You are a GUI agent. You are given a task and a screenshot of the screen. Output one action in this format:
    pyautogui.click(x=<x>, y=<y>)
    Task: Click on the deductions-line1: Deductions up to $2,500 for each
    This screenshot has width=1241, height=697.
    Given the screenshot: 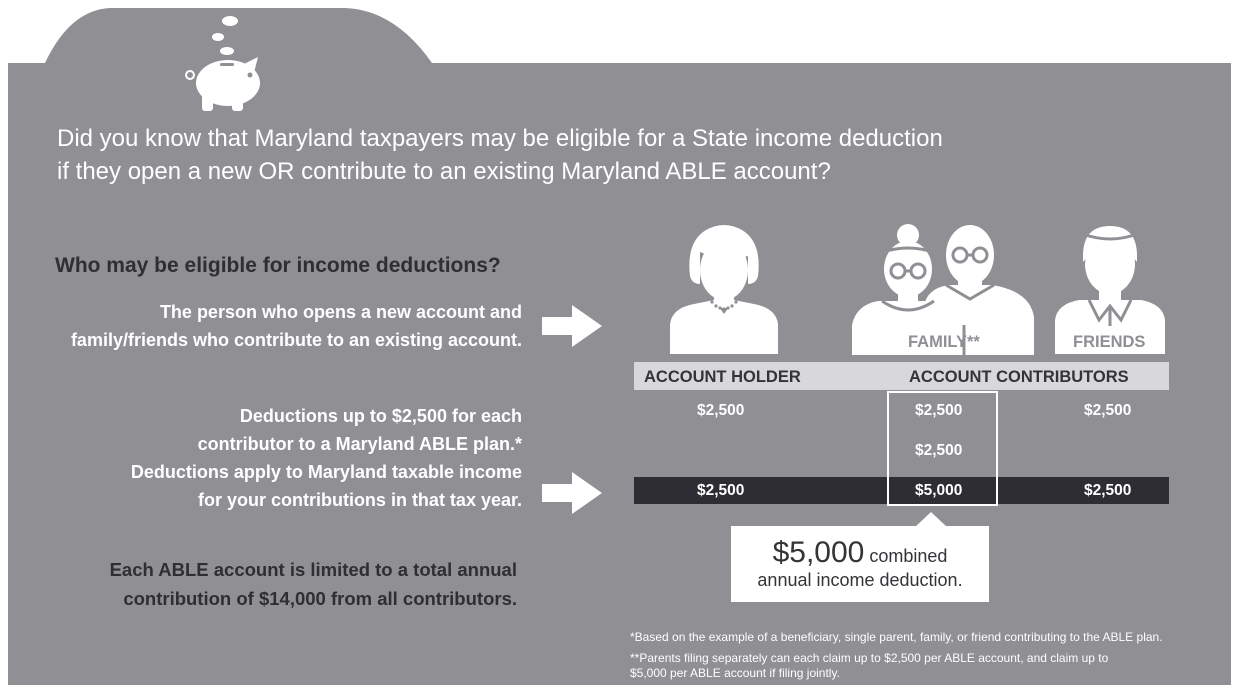 What is the action you would take?
    pyautogui.click(x=380, y=416)
    